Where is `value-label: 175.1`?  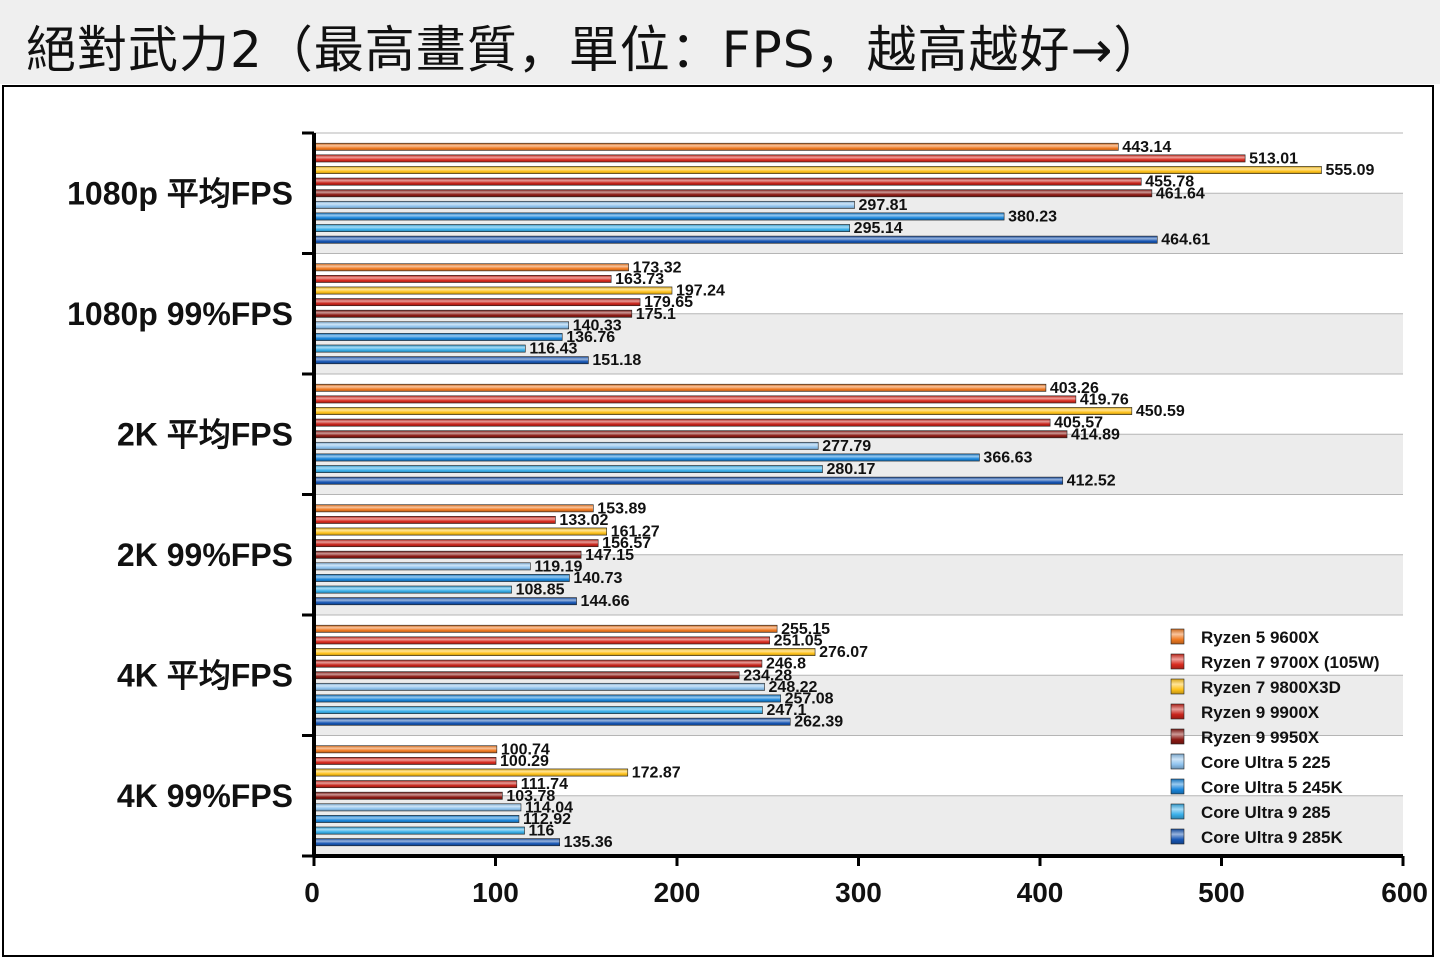
value-label: 175.1 is located at coordinates (656, 314).